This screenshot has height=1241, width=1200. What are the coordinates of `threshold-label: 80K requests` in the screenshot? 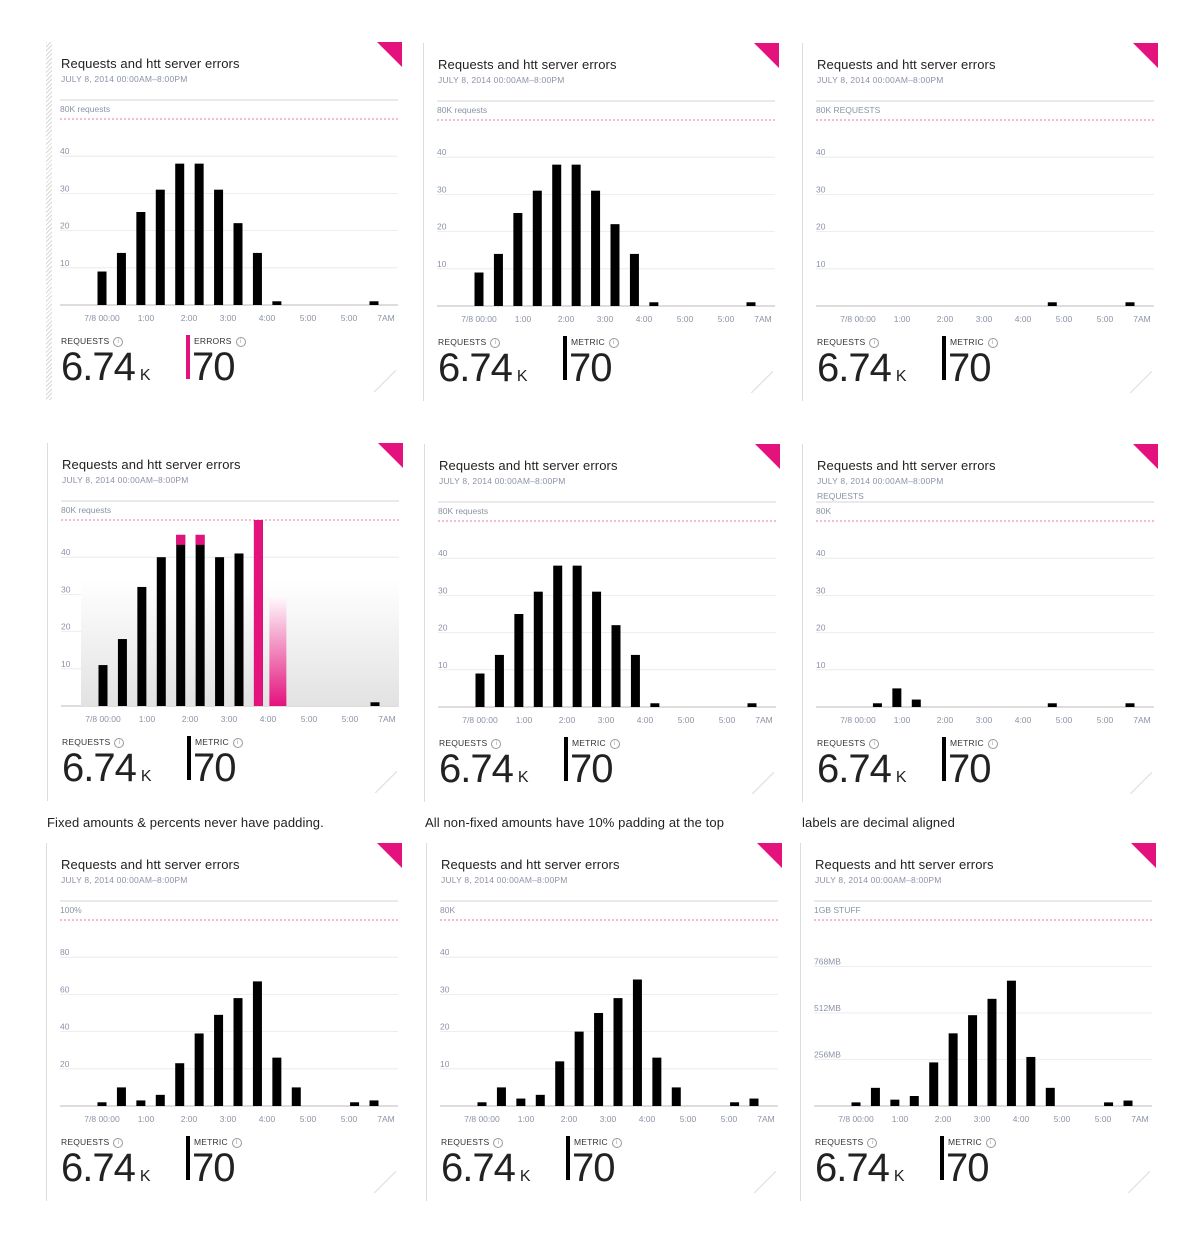 It's located at (463, 511).